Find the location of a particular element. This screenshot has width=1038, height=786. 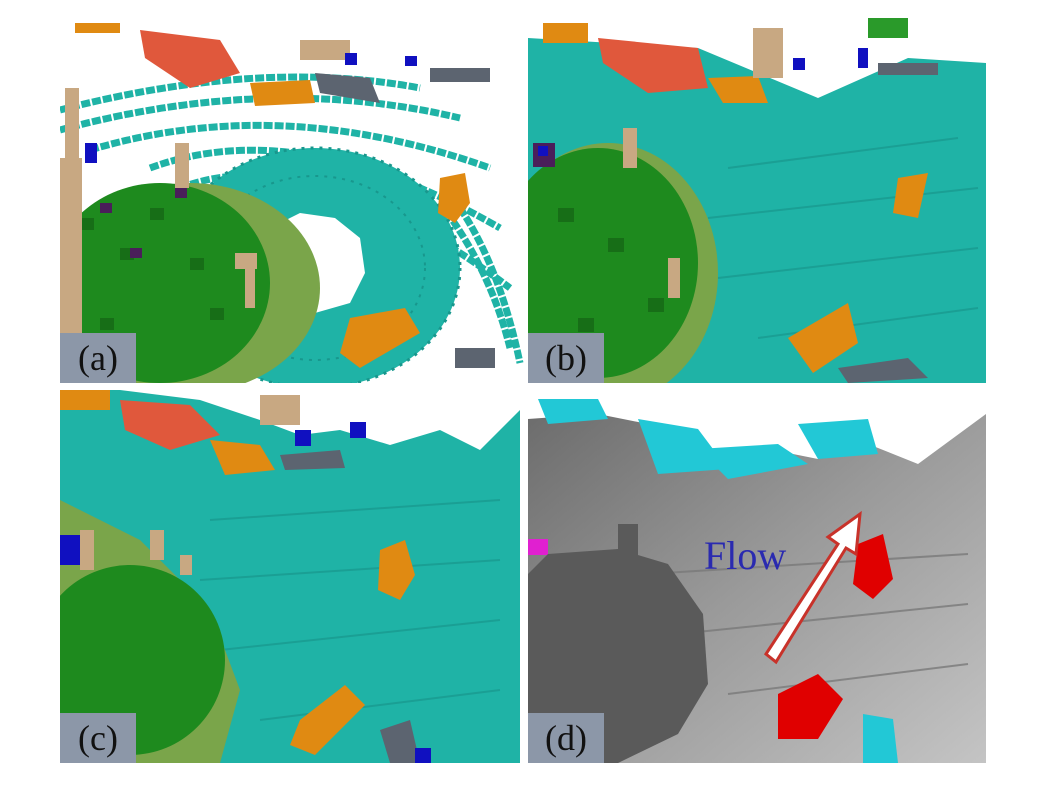

panel-a-label: (a) is located at coordinates (98, 358).